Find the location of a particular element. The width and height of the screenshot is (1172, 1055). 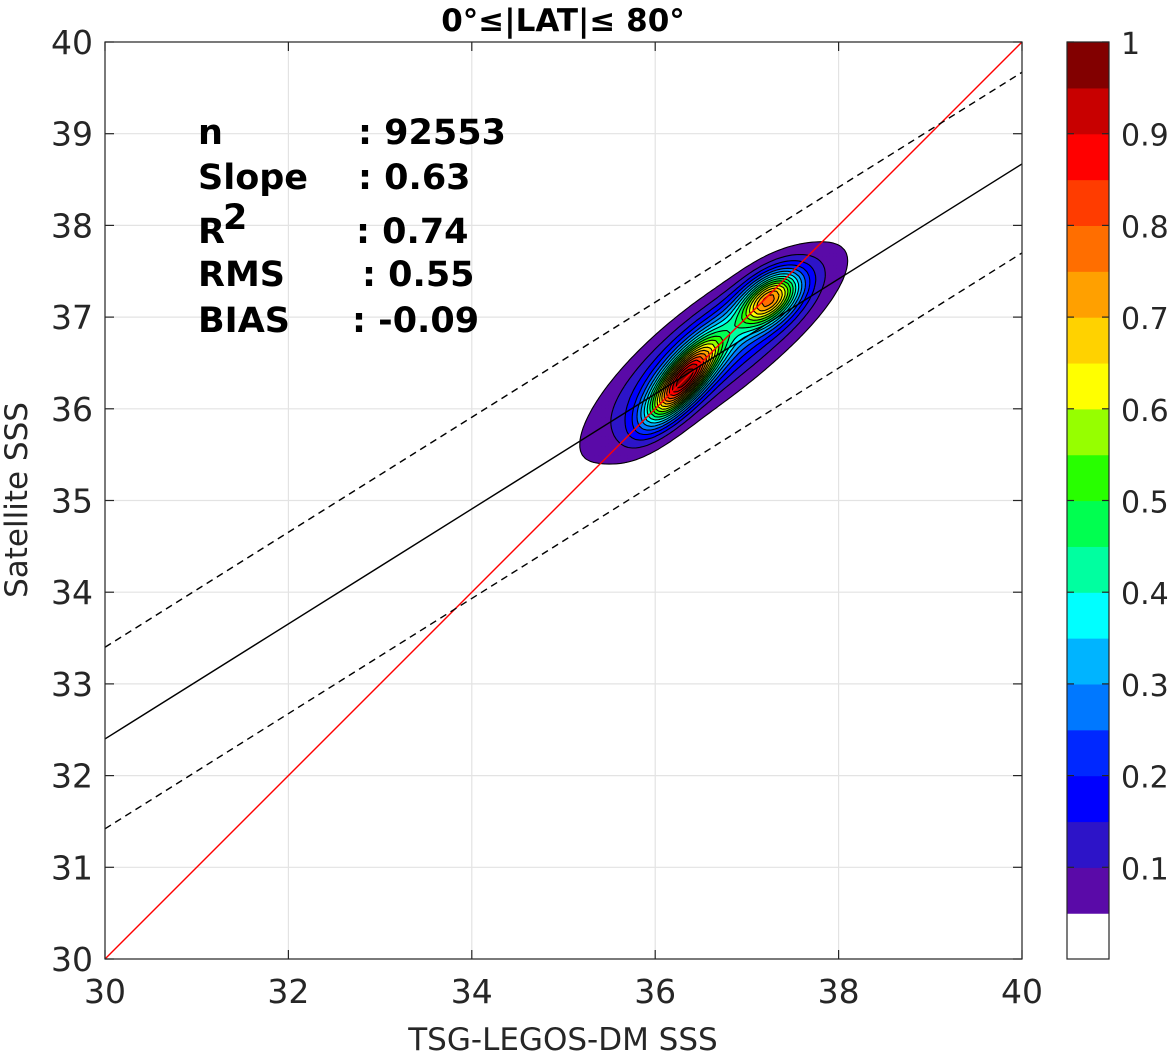

x-axis-label: TSG-LEGOS-DM SSS is located at coordinates (562, 1038).